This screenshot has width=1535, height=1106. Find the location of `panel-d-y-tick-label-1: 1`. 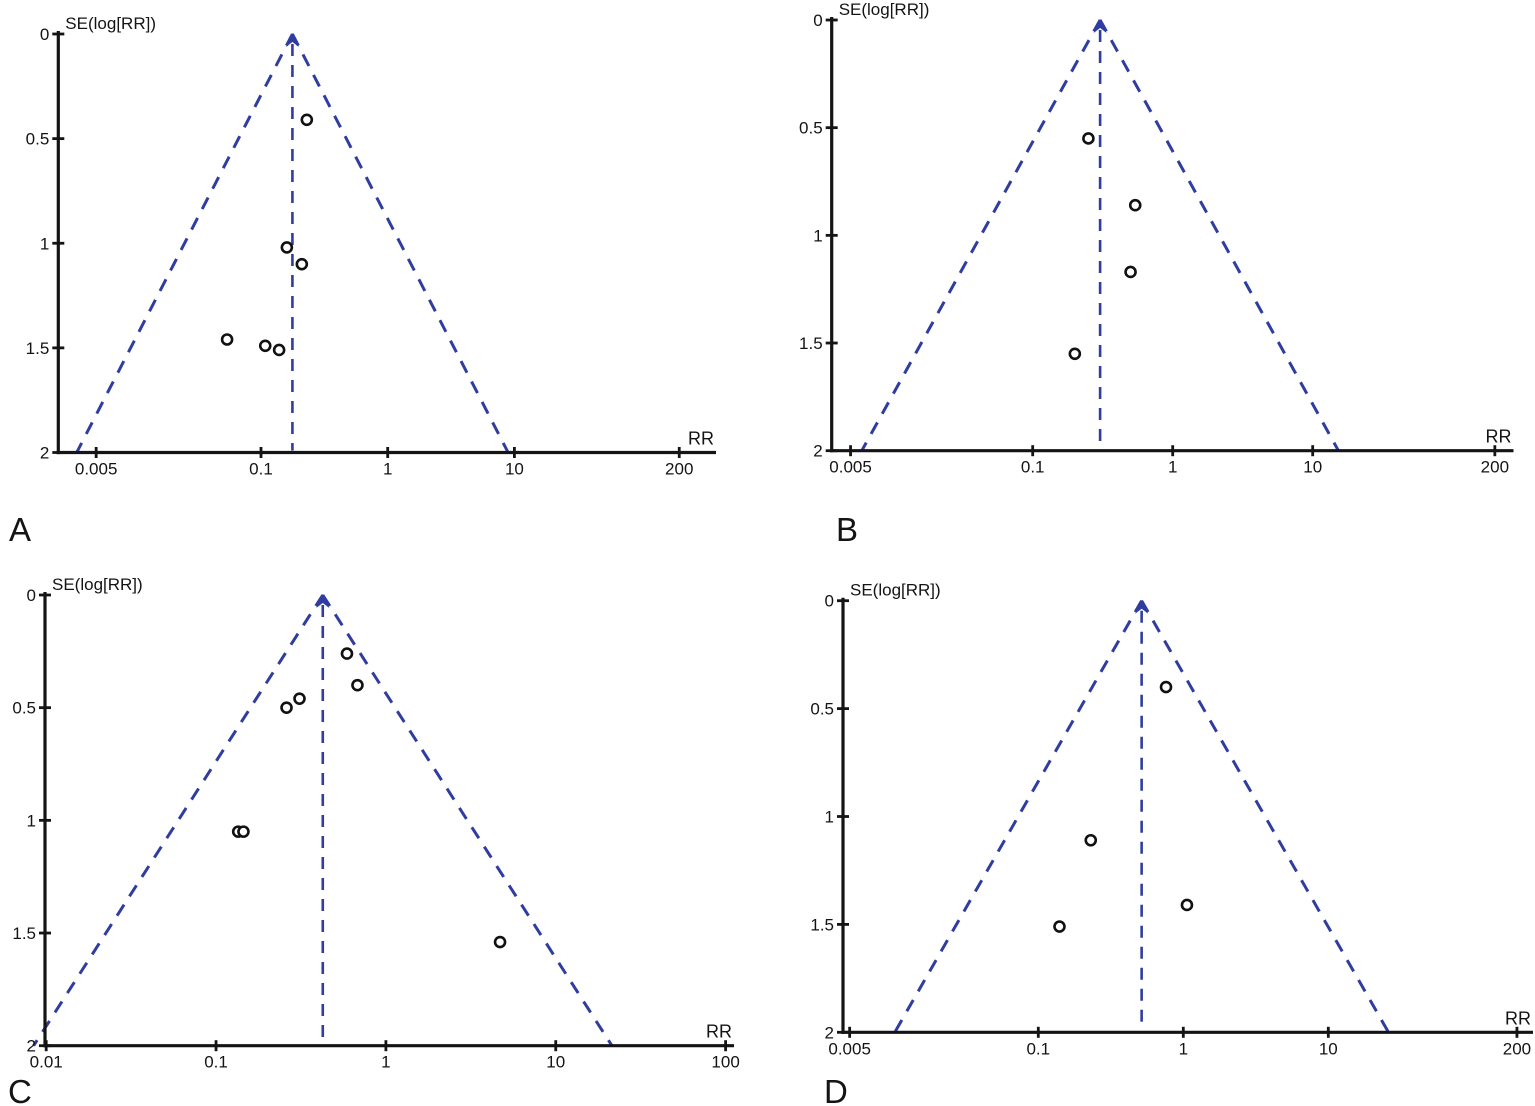

panel-d-y-tick-label-1: 1 is located at coordinates (829, 817).